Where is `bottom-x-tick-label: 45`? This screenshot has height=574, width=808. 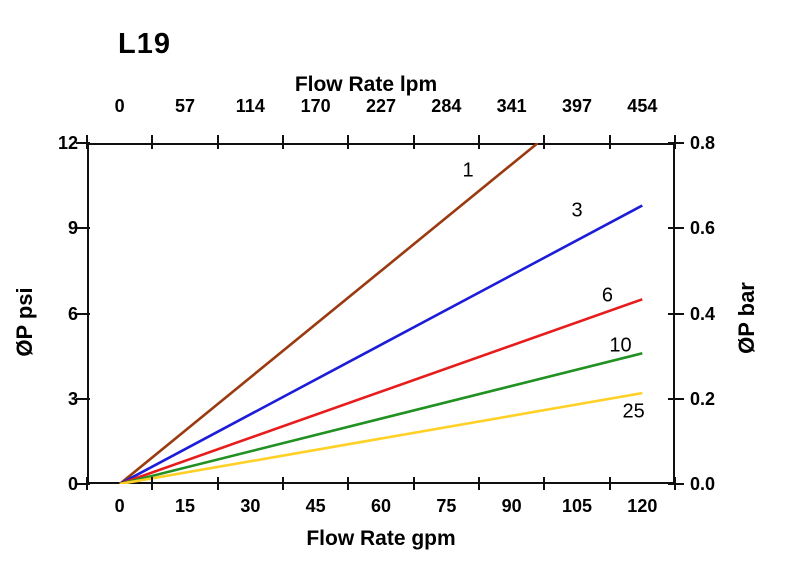
bottom-x-tick-label: 45 is located at coordinates (315, 506).